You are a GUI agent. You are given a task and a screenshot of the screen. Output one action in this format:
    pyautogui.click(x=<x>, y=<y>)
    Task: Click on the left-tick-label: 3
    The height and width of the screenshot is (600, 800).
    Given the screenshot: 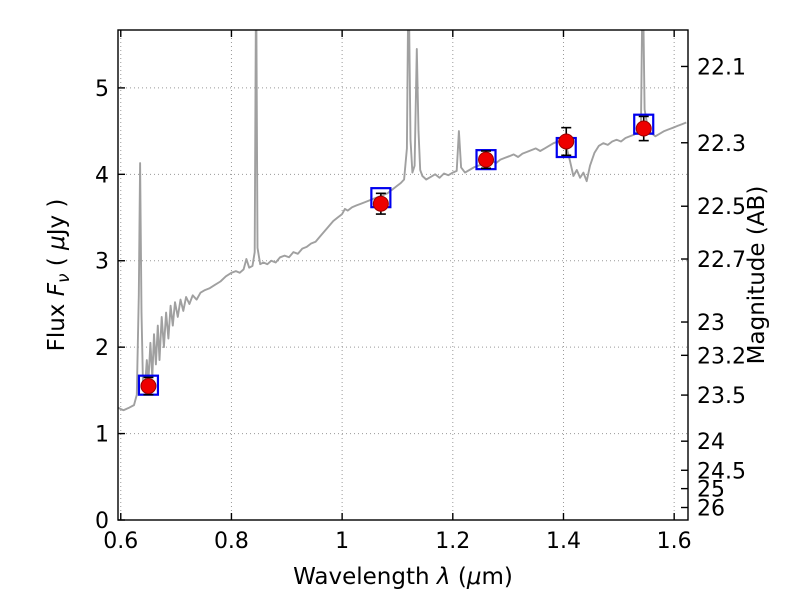 What is the action you would take?
    pyautogui.click(x=102, y=262)
    